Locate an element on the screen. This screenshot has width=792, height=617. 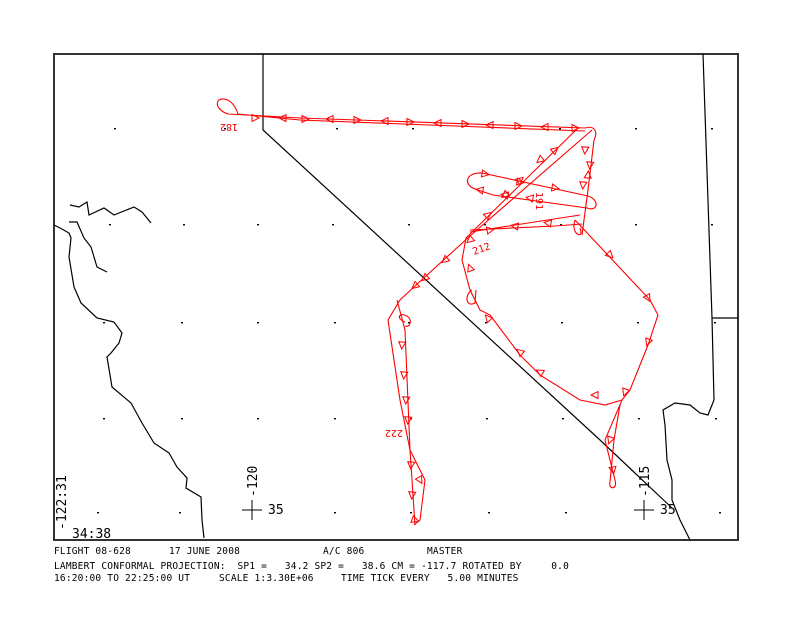
track-south-return is located at coordinates (411, 412).